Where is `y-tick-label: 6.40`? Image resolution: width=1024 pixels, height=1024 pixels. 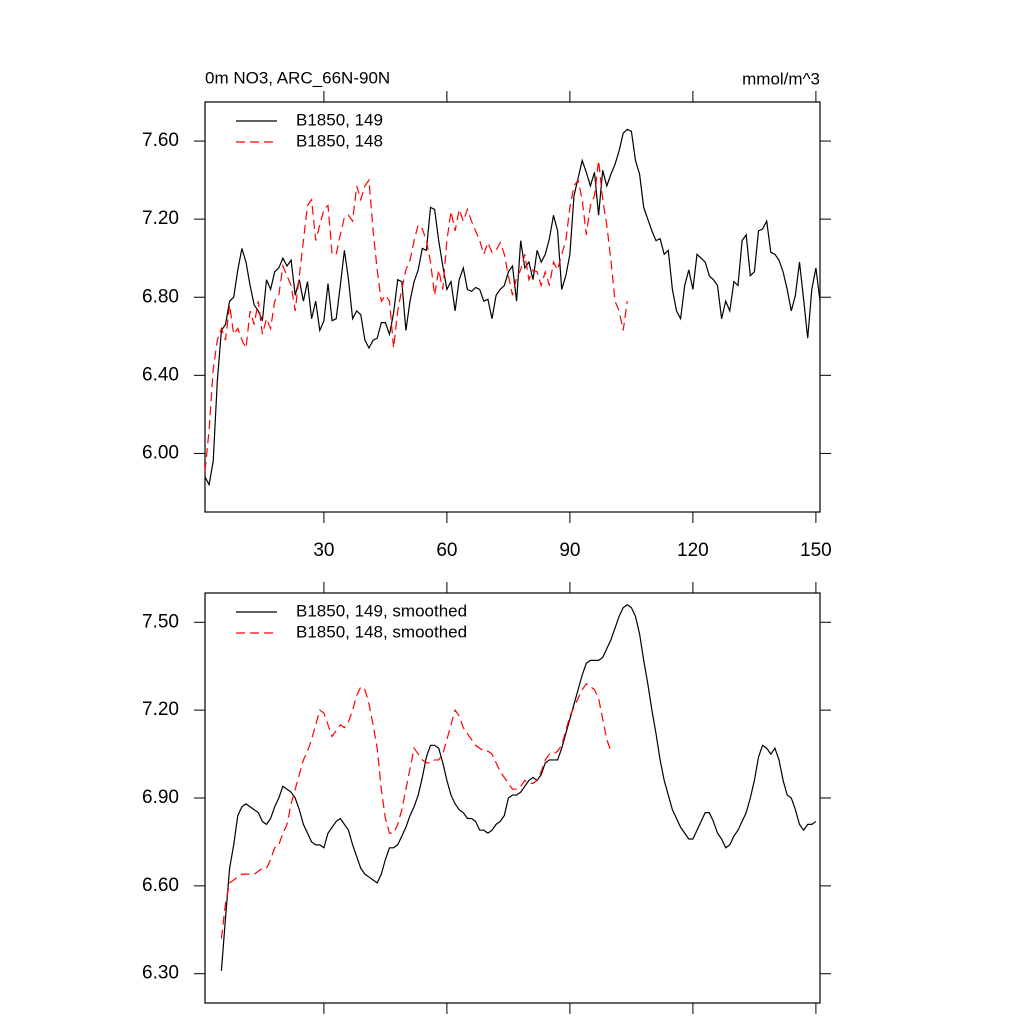
y-tick-label: 6.40 is located at coordinates (160, 374).